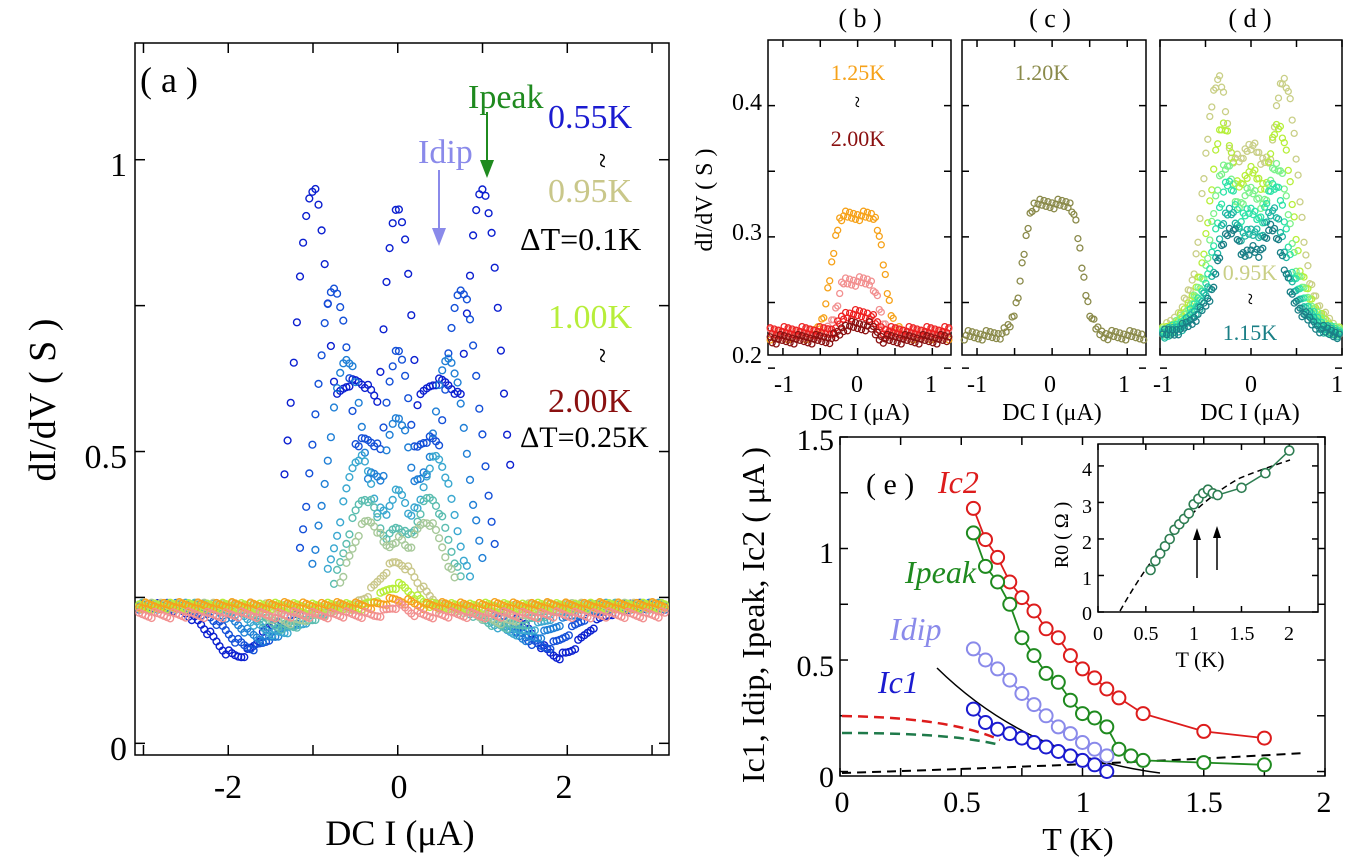 The height and width of the screenshot is (867, 1348). What do you see at coordinates (1087, 543) in the screenshot?
I see `inset-ytick: 2` at bounding box center [1087, 543].